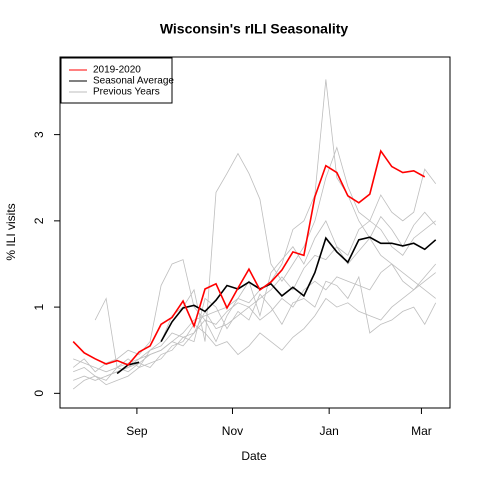 This screenshot has width=480, height=480. I want to click on legend-label: 2019-2020, so click(117, 70).